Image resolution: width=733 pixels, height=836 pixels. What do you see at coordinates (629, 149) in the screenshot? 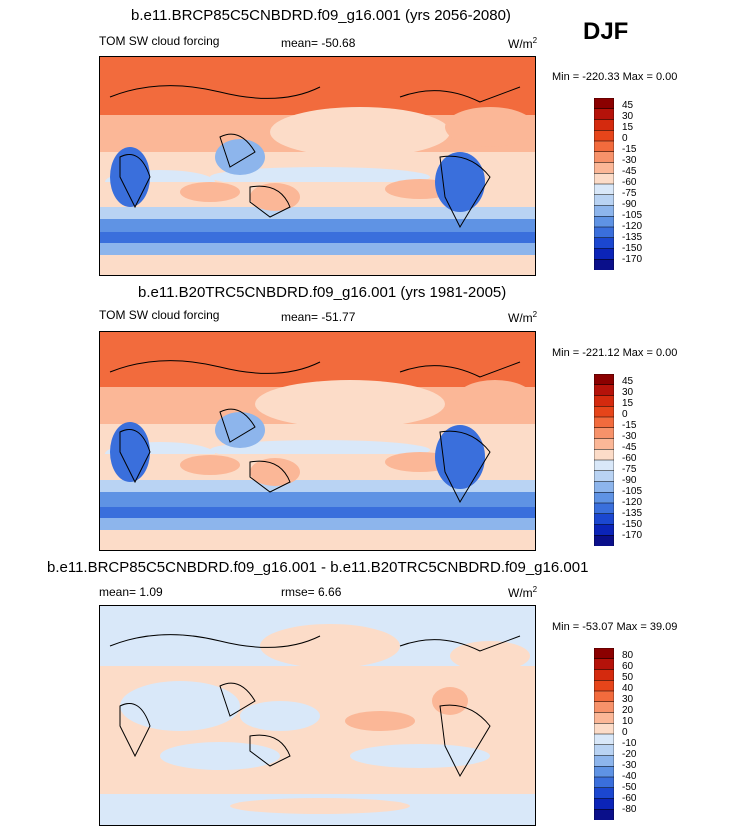
I see `panel-1-cb-label: -15` at bounding box center [629, 149].